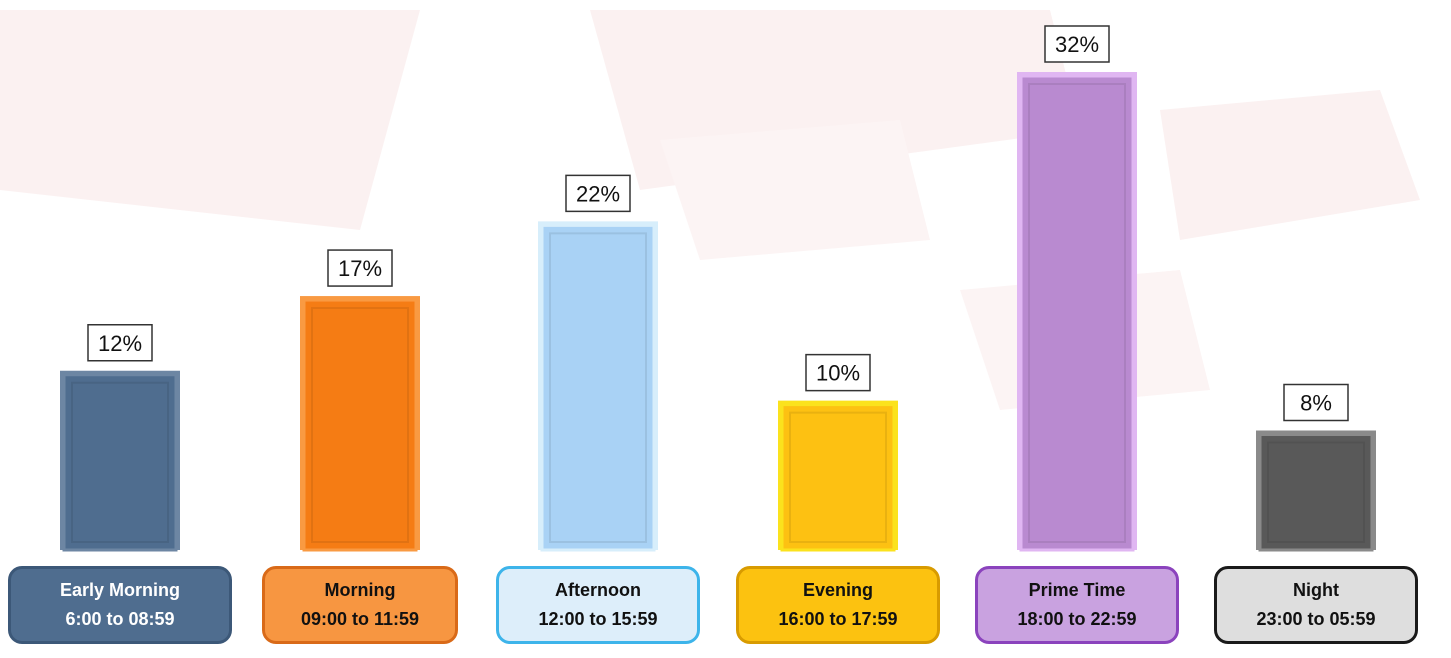 The width and height of the screenshot is (1451, 658). I want to click on category-label-prime-time: Prime Time, so click(1077, 590).